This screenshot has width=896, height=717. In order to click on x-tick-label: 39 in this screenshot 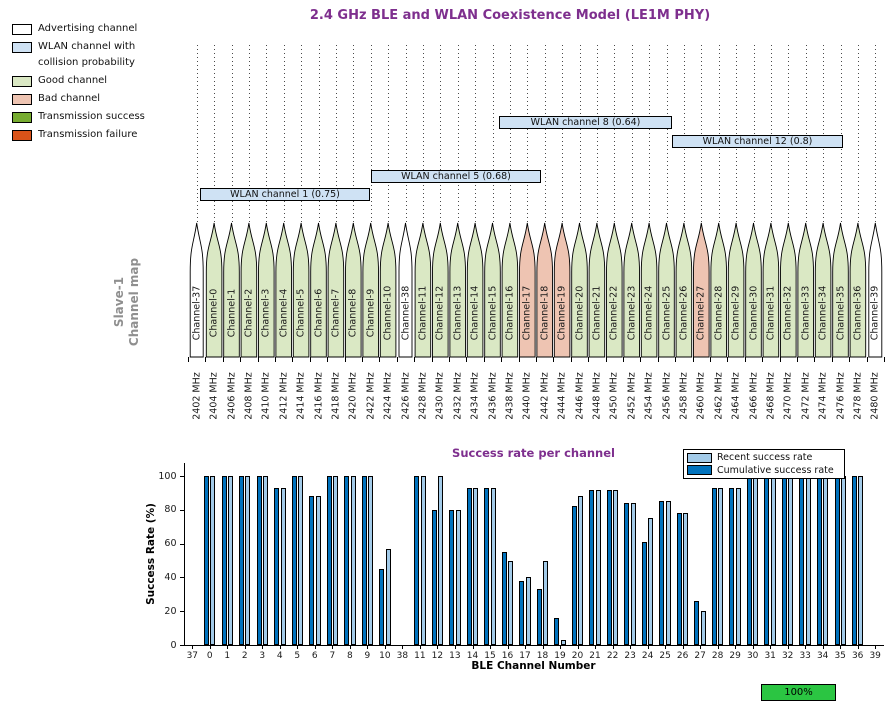, I will do `click(875, 656)`.